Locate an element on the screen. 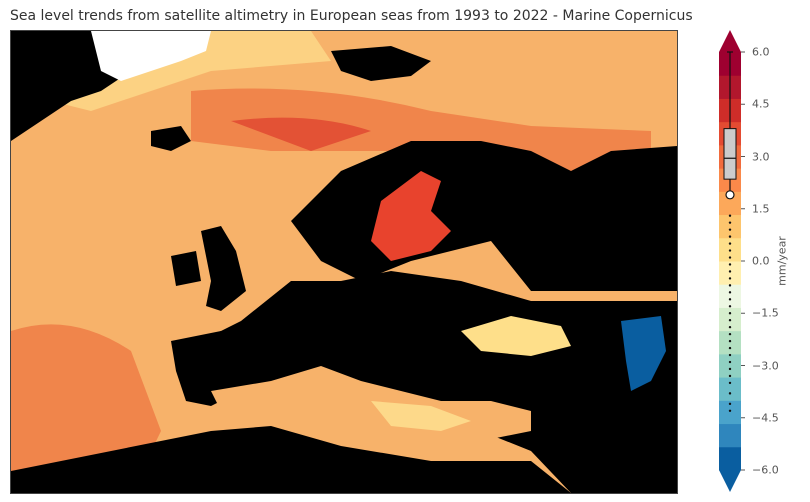 The height and width of the screenshot is (502, 810). great-britain-landmass is located at coordinates (223, 268).